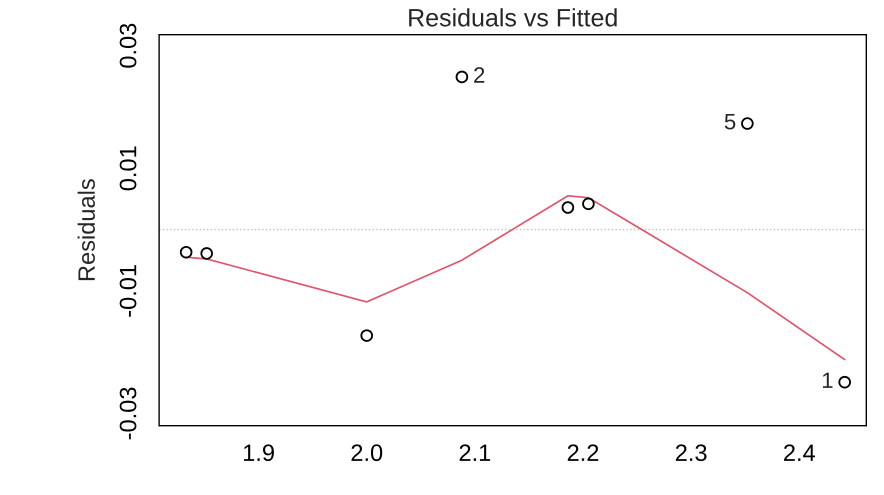 The width and height of the screenshot is (884, 495). What do you see at coordinates (513, 17) in the screenshot?
I see `chart-title: Residuals vs Fitted` at bounding box center [513, 17].